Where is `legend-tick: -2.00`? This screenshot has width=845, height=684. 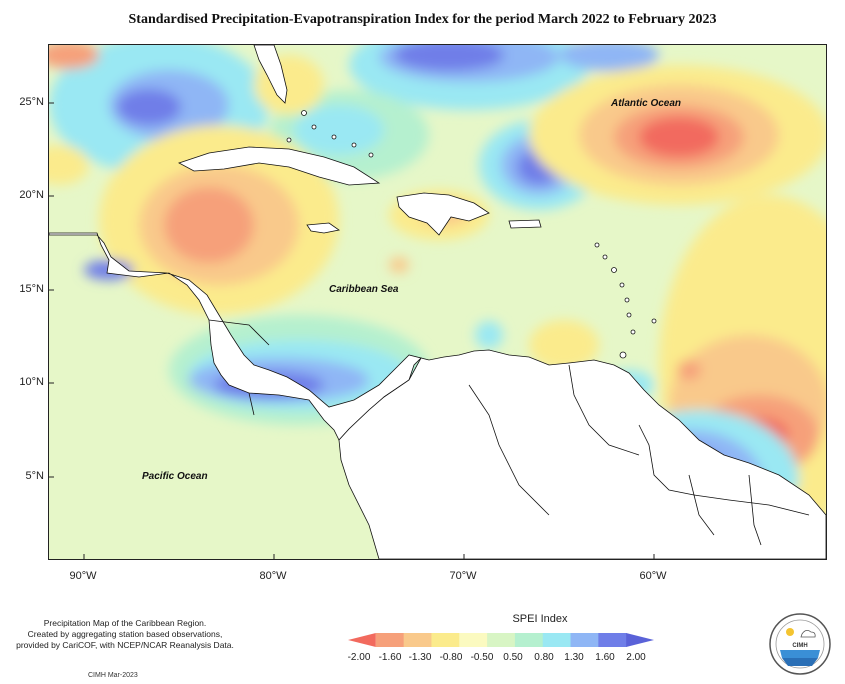
legend-tick: -2.00 is located at coordinates (359, 657).